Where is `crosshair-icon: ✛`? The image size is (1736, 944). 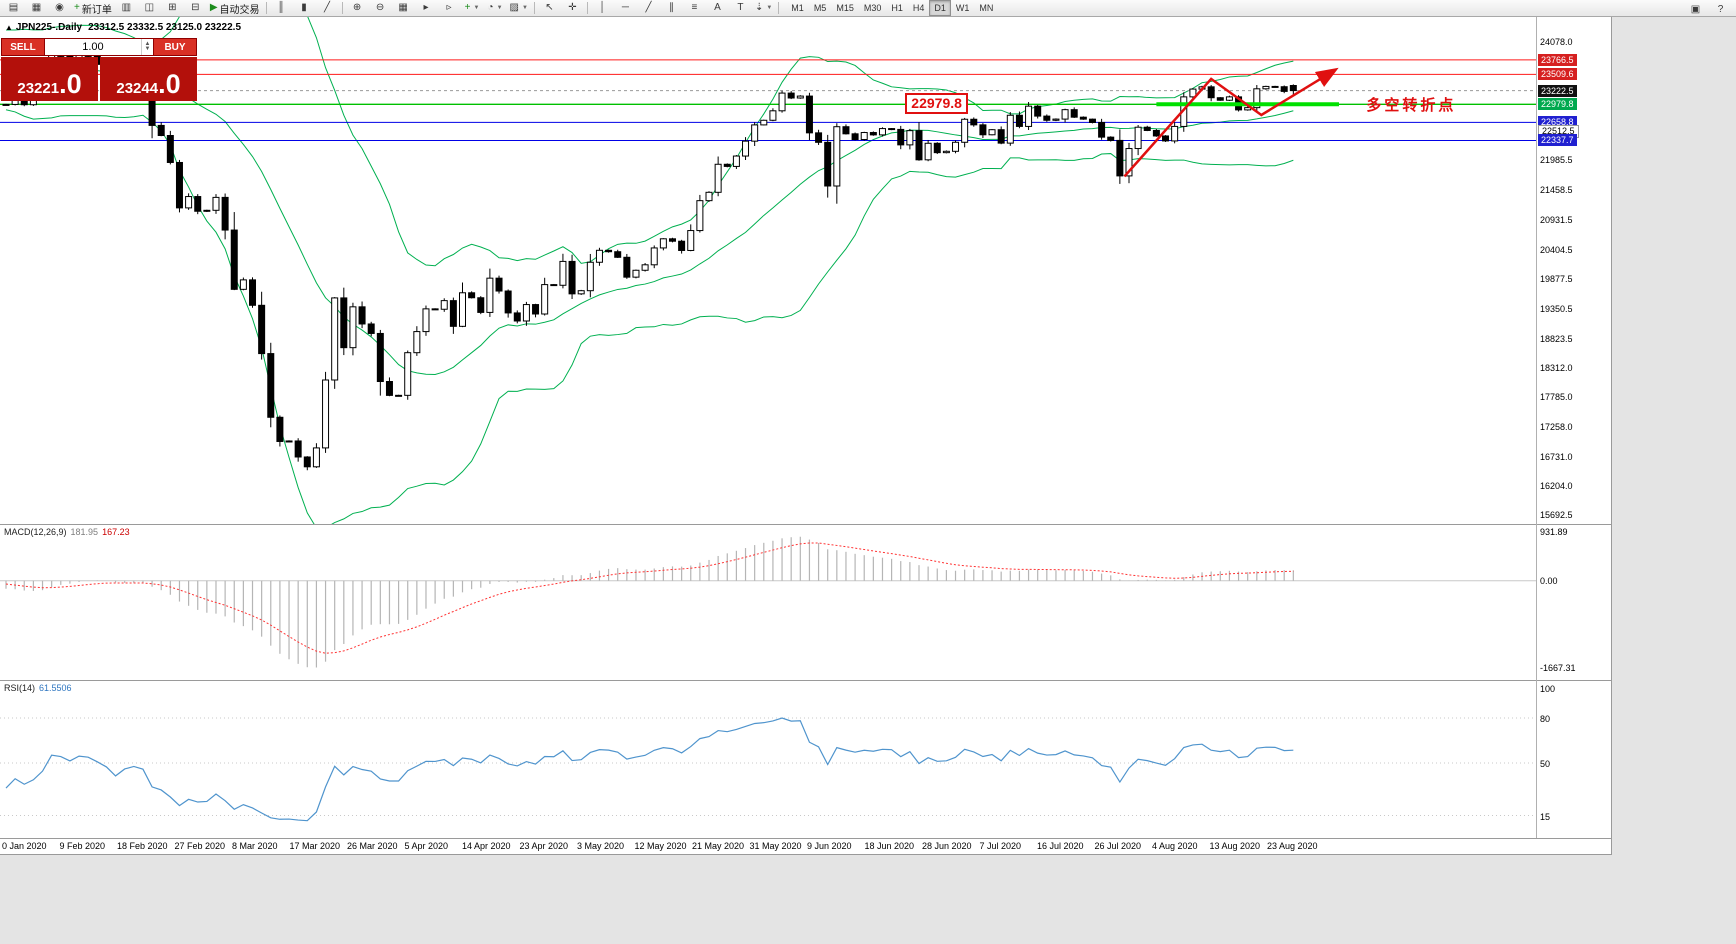 crosshair-icon: ✛ is located at coordinates (572, 7).